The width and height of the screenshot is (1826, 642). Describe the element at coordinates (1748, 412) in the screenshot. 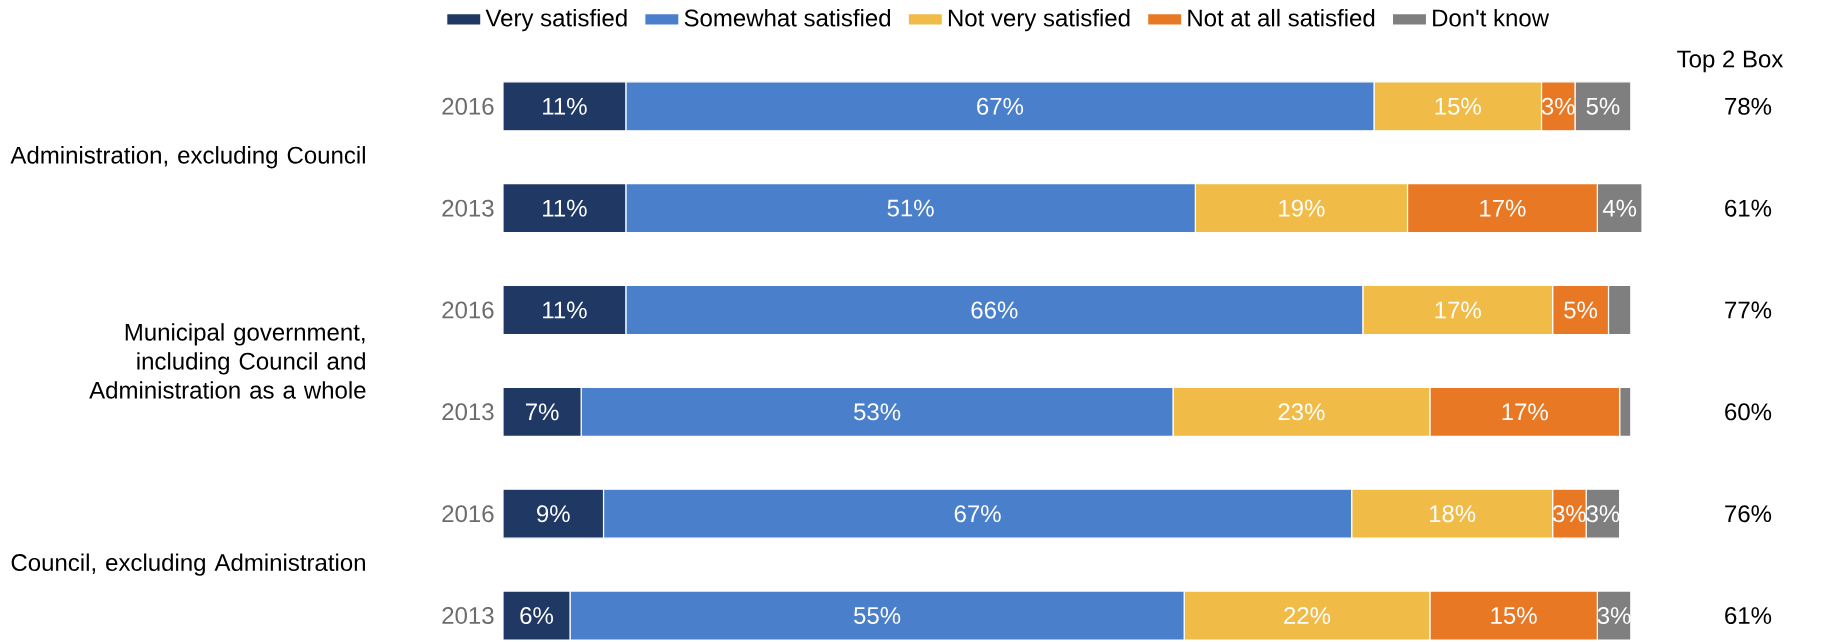

I see `text: 60%` at that location.